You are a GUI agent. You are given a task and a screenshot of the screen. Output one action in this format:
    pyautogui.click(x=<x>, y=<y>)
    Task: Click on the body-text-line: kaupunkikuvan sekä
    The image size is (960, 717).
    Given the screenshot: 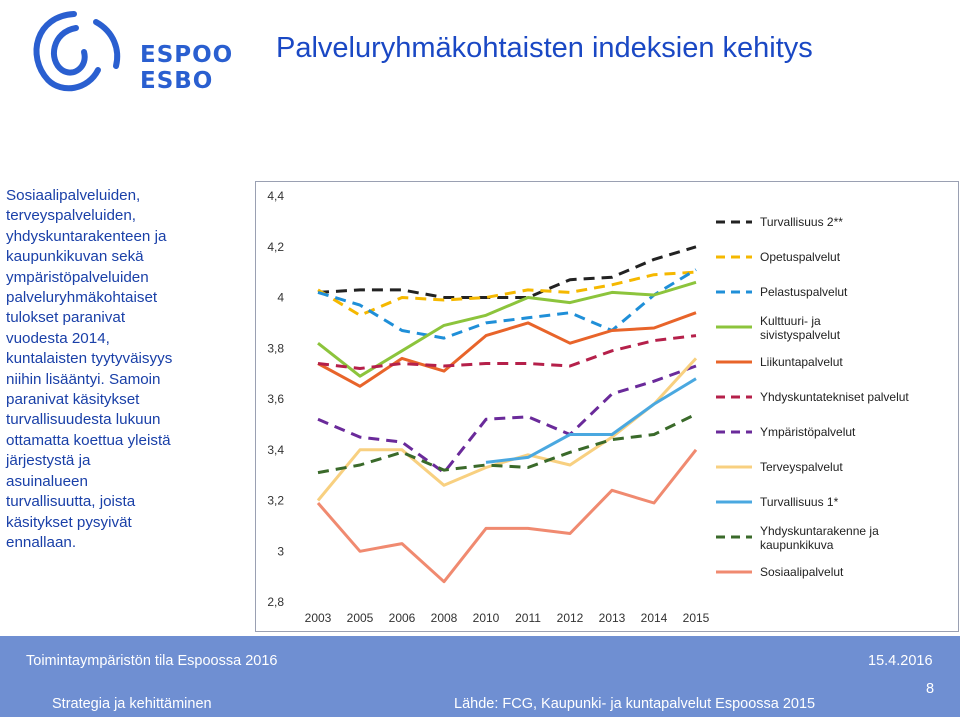 What is the action you would take?
    pyautogui.click(x=75, y=257)
    